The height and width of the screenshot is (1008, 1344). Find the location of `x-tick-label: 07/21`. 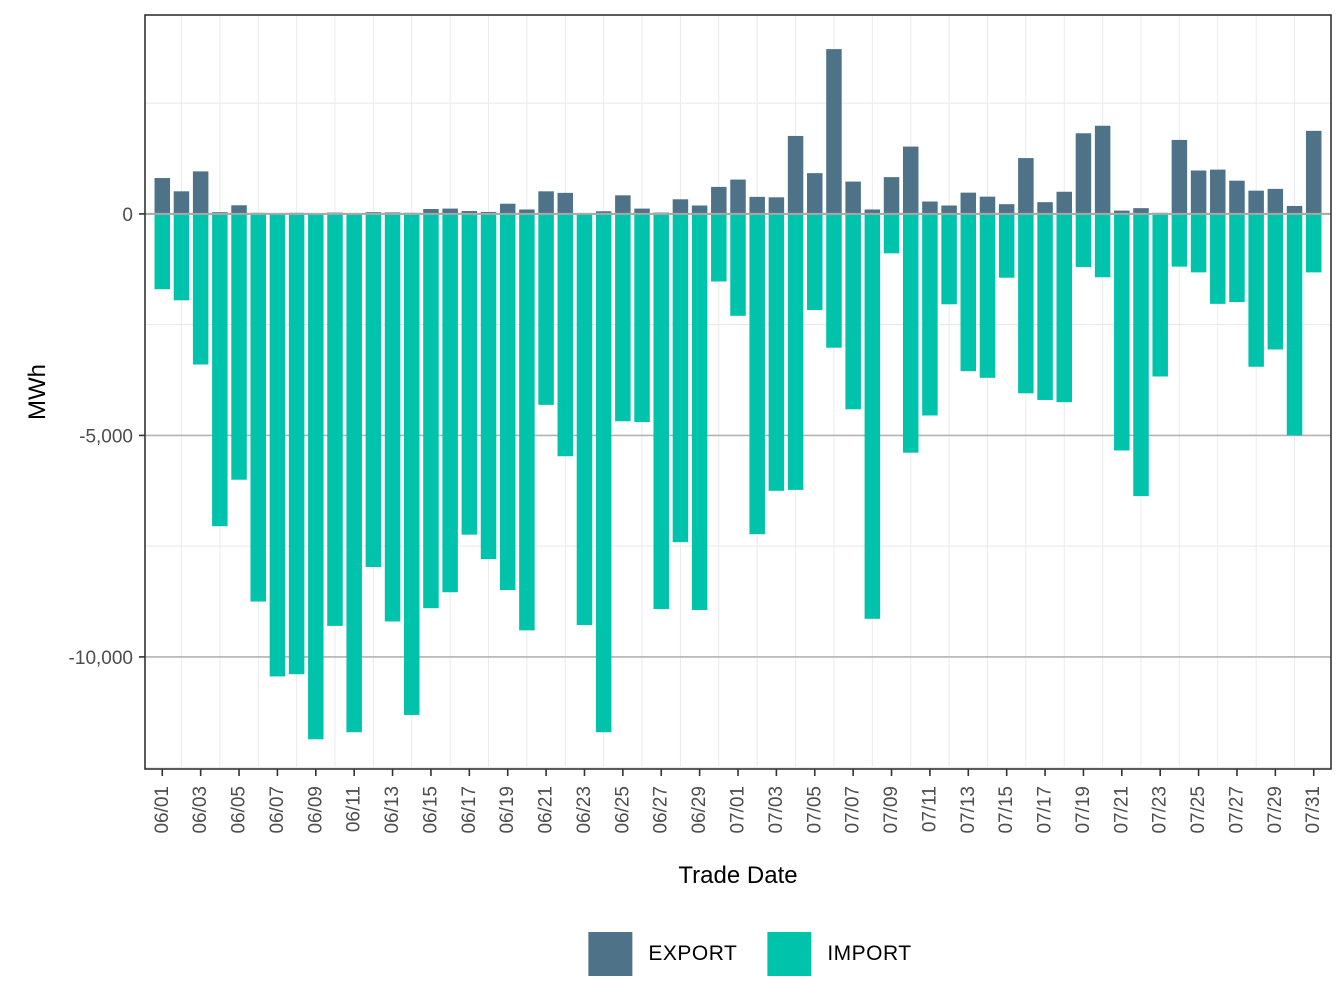

x-tick-label: 07/21 is located at coordinates (1121, 810).